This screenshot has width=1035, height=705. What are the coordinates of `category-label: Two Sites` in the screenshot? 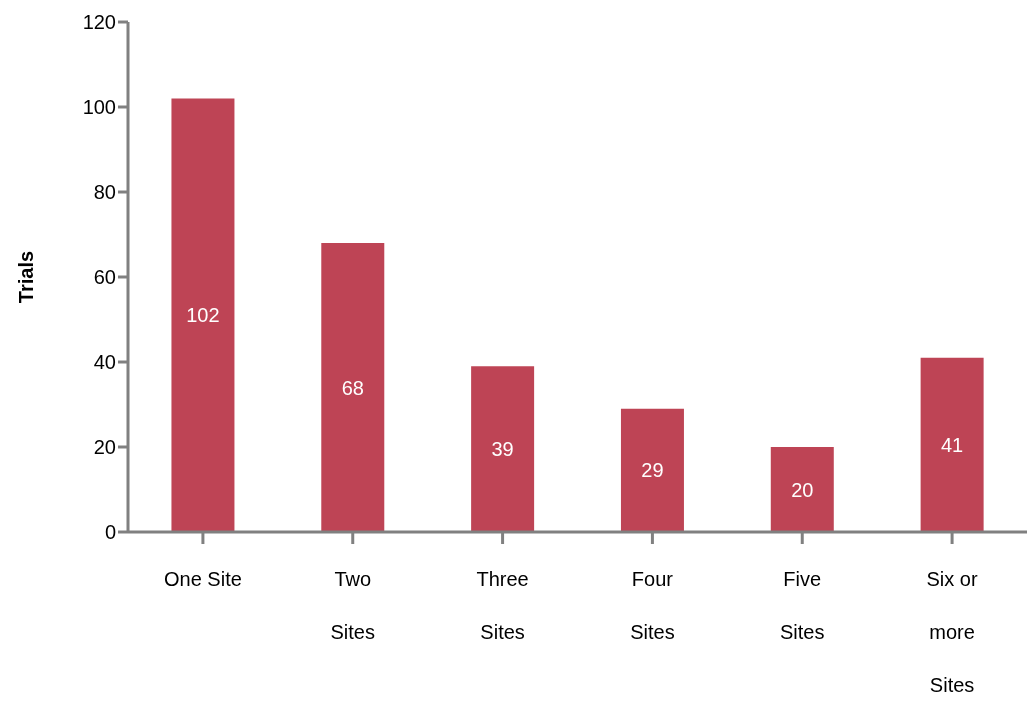 It's located at (352, 605).